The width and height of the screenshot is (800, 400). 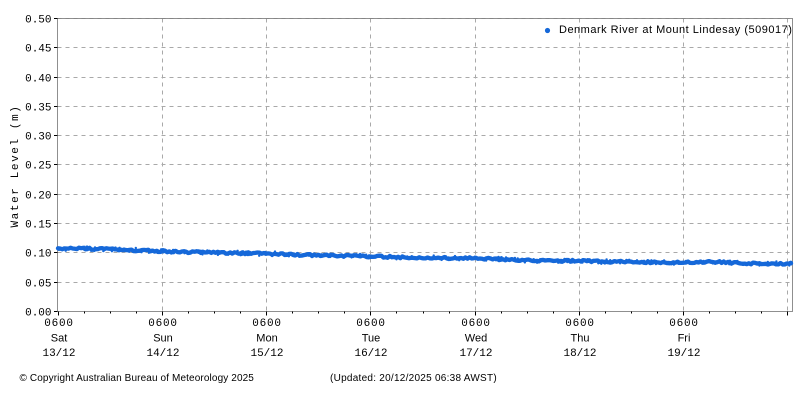 What do you see at coordinates (266, 338) in the screenshot?
I see `svg-text: Mon` at bounding box center [266, 338].